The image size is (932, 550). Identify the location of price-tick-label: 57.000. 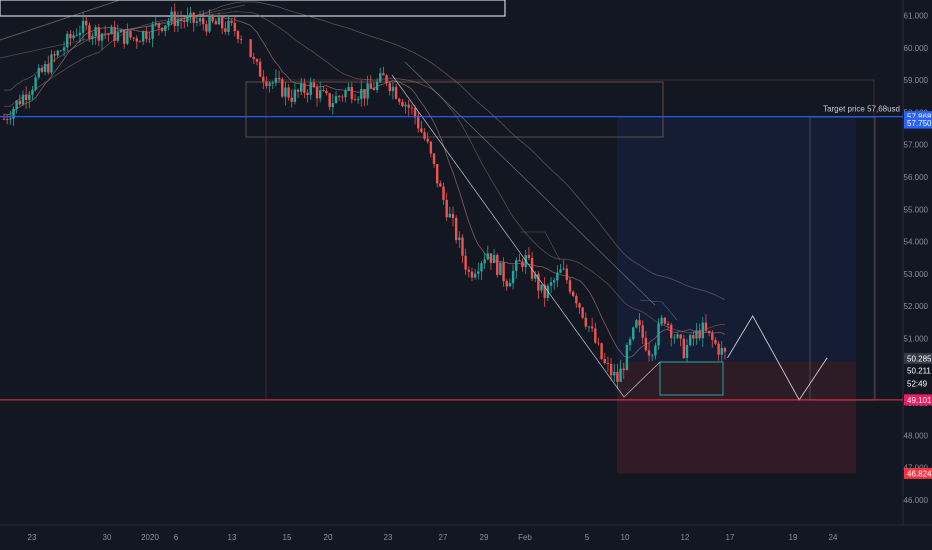
(916, 145).